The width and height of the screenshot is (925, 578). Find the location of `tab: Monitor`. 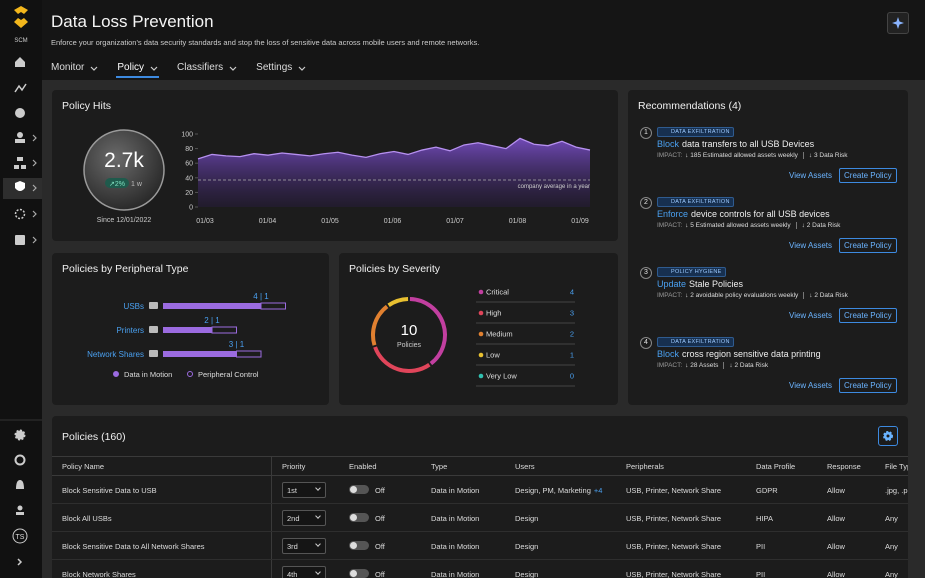

tab: Monitor is located at coordinates (68, 67).